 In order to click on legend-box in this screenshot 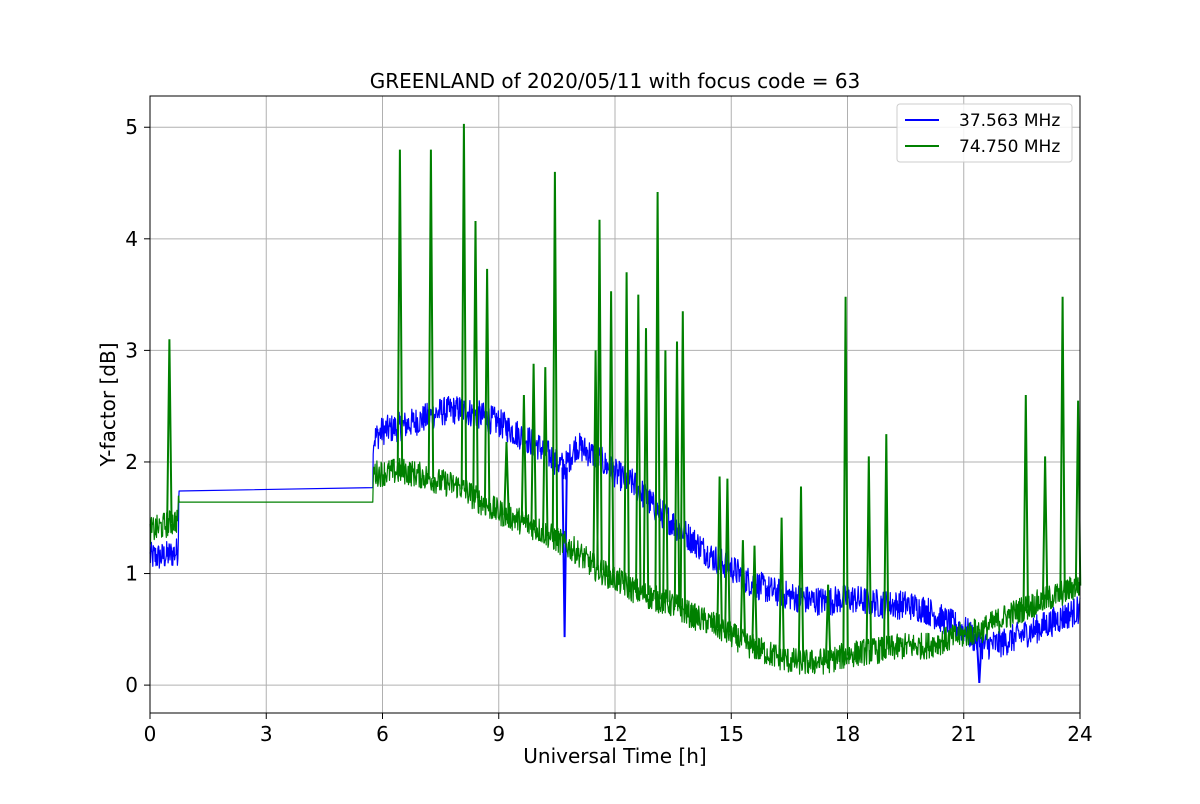, I will do `click(984, 133)`.